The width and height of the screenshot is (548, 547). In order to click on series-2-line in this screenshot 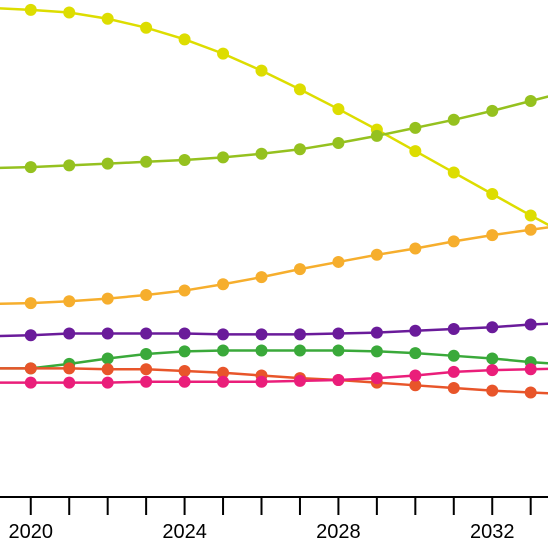, I will do `click(274, 266)`.